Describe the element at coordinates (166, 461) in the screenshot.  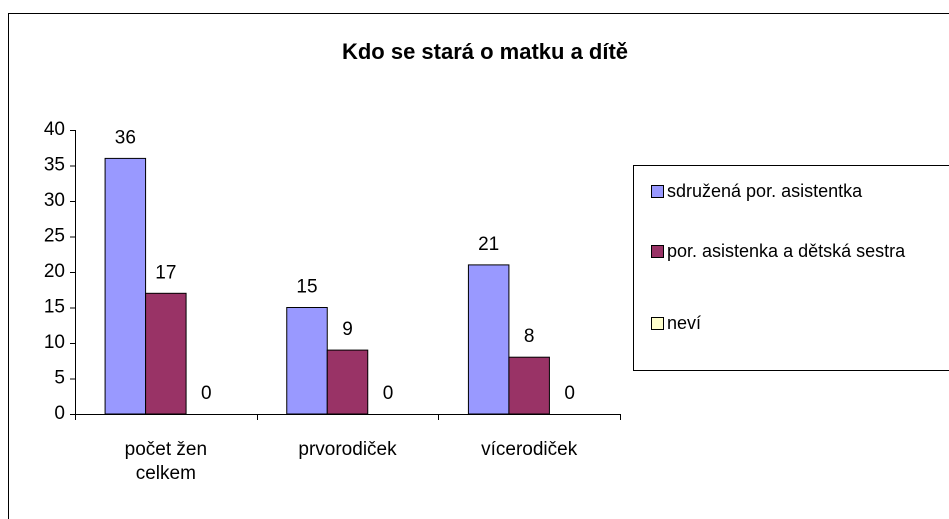
I see `x-tick-label: počet žen celkem` at that location.